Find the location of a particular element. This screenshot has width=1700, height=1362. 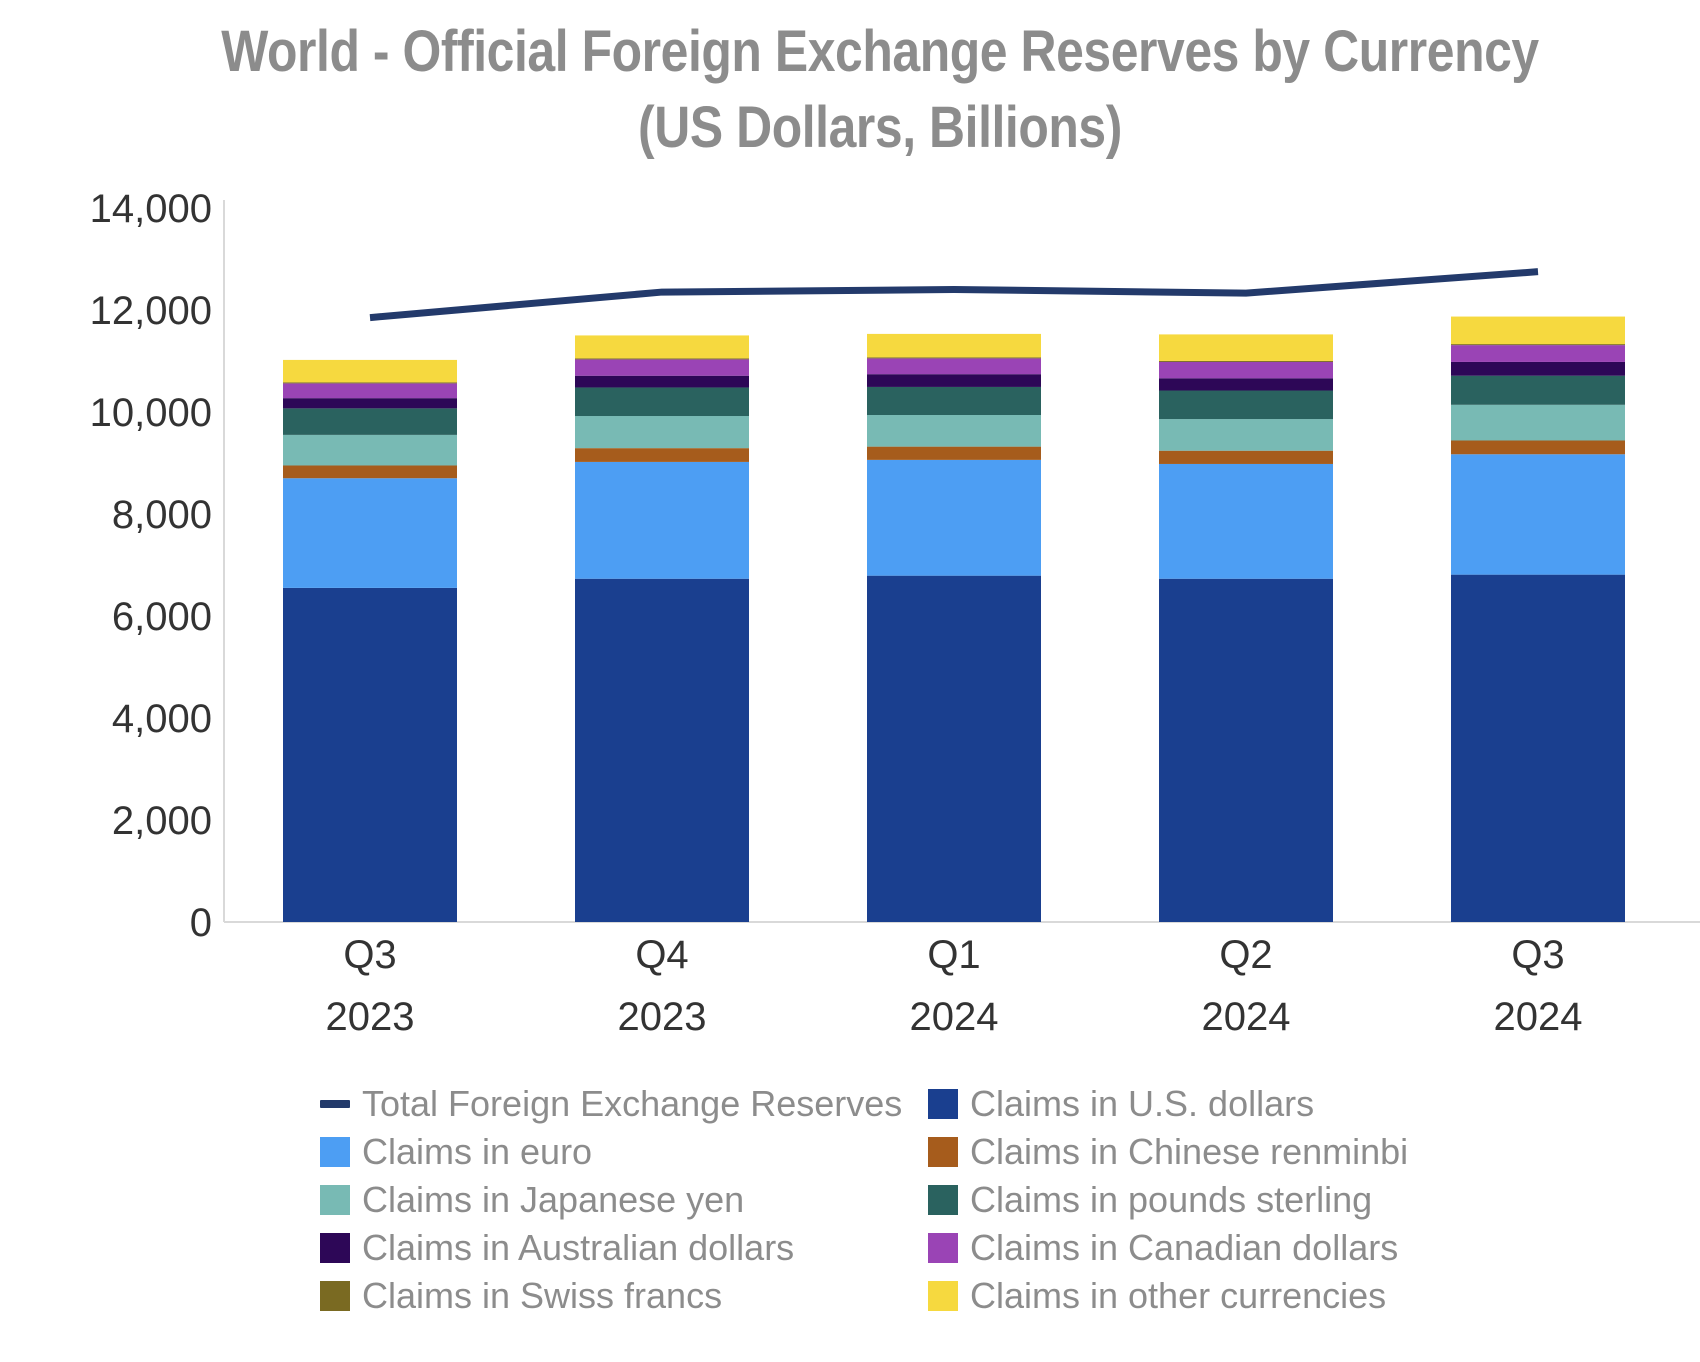

x-tick-label-quarter: Q1 is located at coordinates (953, 955).